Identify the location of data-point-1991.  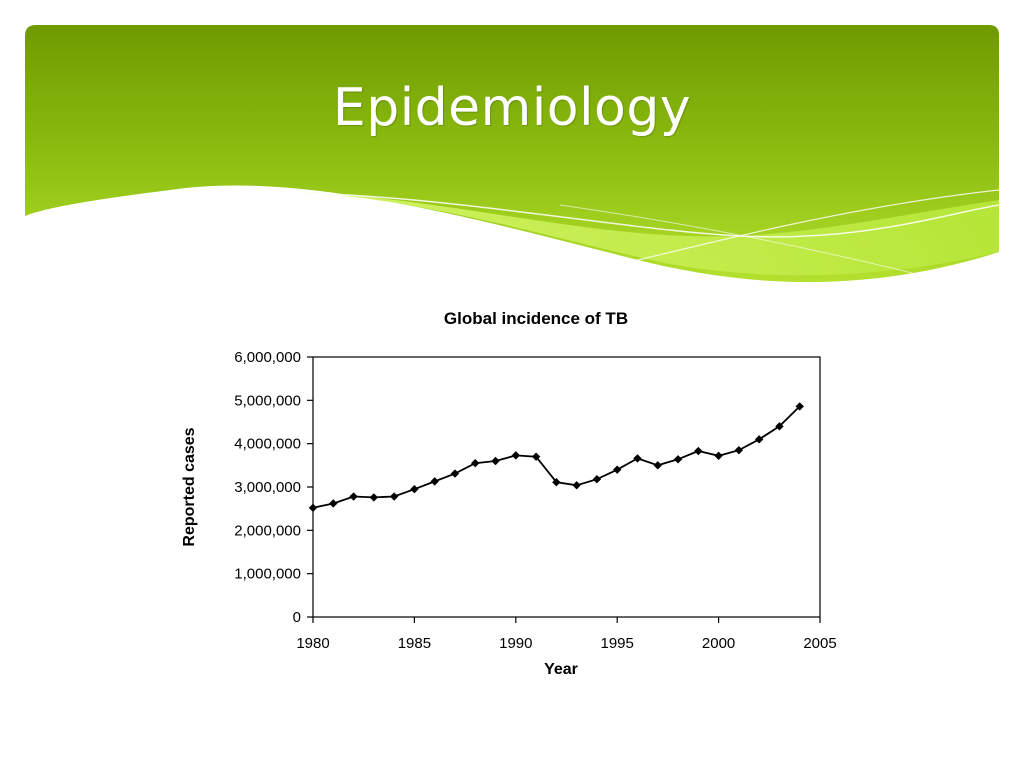
(536, 456).